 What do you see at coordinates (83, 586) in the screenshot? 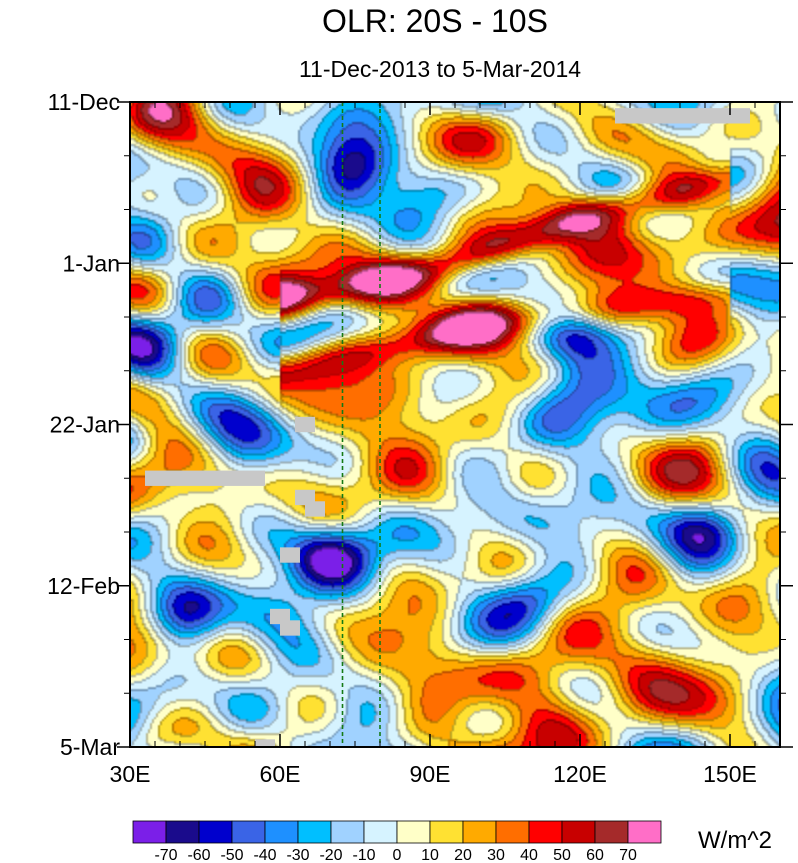
I see `y-tick-label: 12-Feb` at bounding box center [83, 586].